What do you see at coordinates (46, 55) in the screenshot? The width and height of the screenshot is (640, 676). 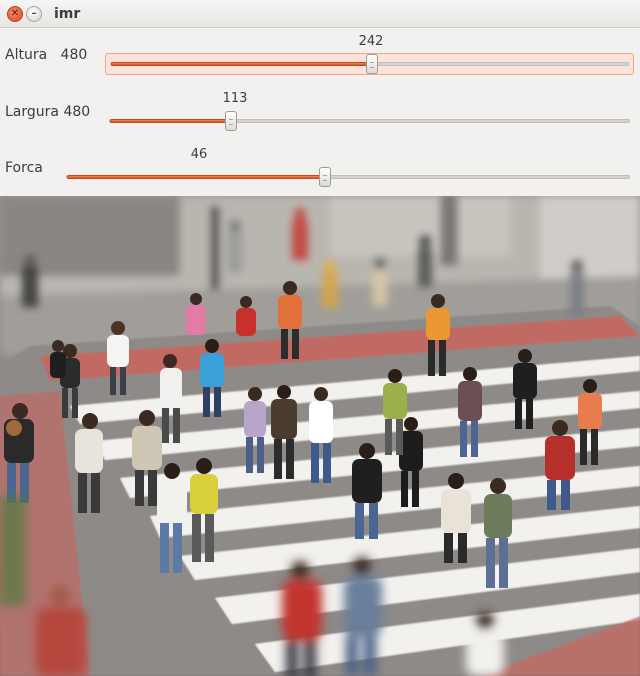 I see `slider-label-altura: Altura 480` at bounding box center [46, 55].